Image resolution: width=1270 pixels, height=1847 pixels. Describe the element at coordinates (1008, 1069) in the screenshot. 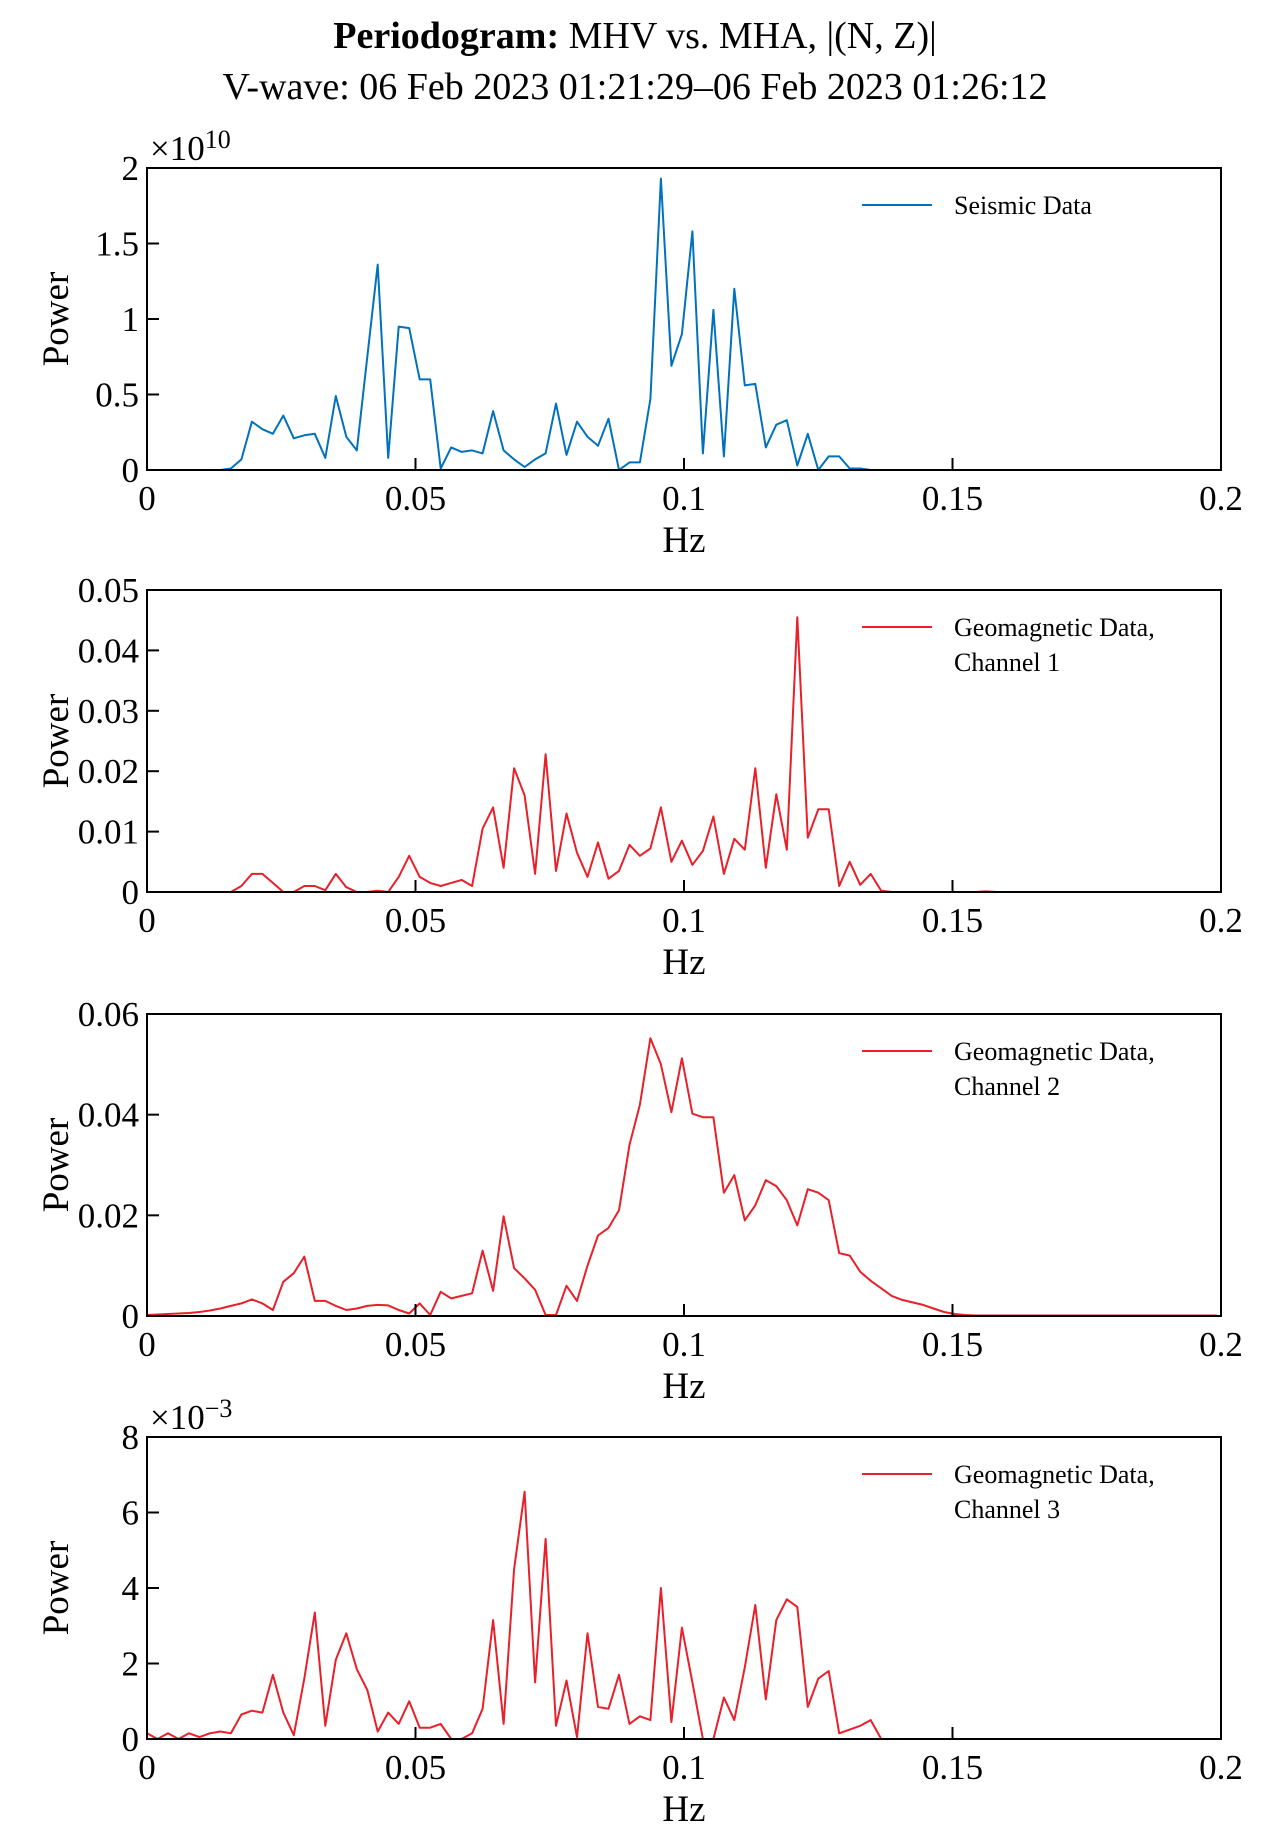

I see `legend: Geomagnetic Data, Channel 2` at that location.